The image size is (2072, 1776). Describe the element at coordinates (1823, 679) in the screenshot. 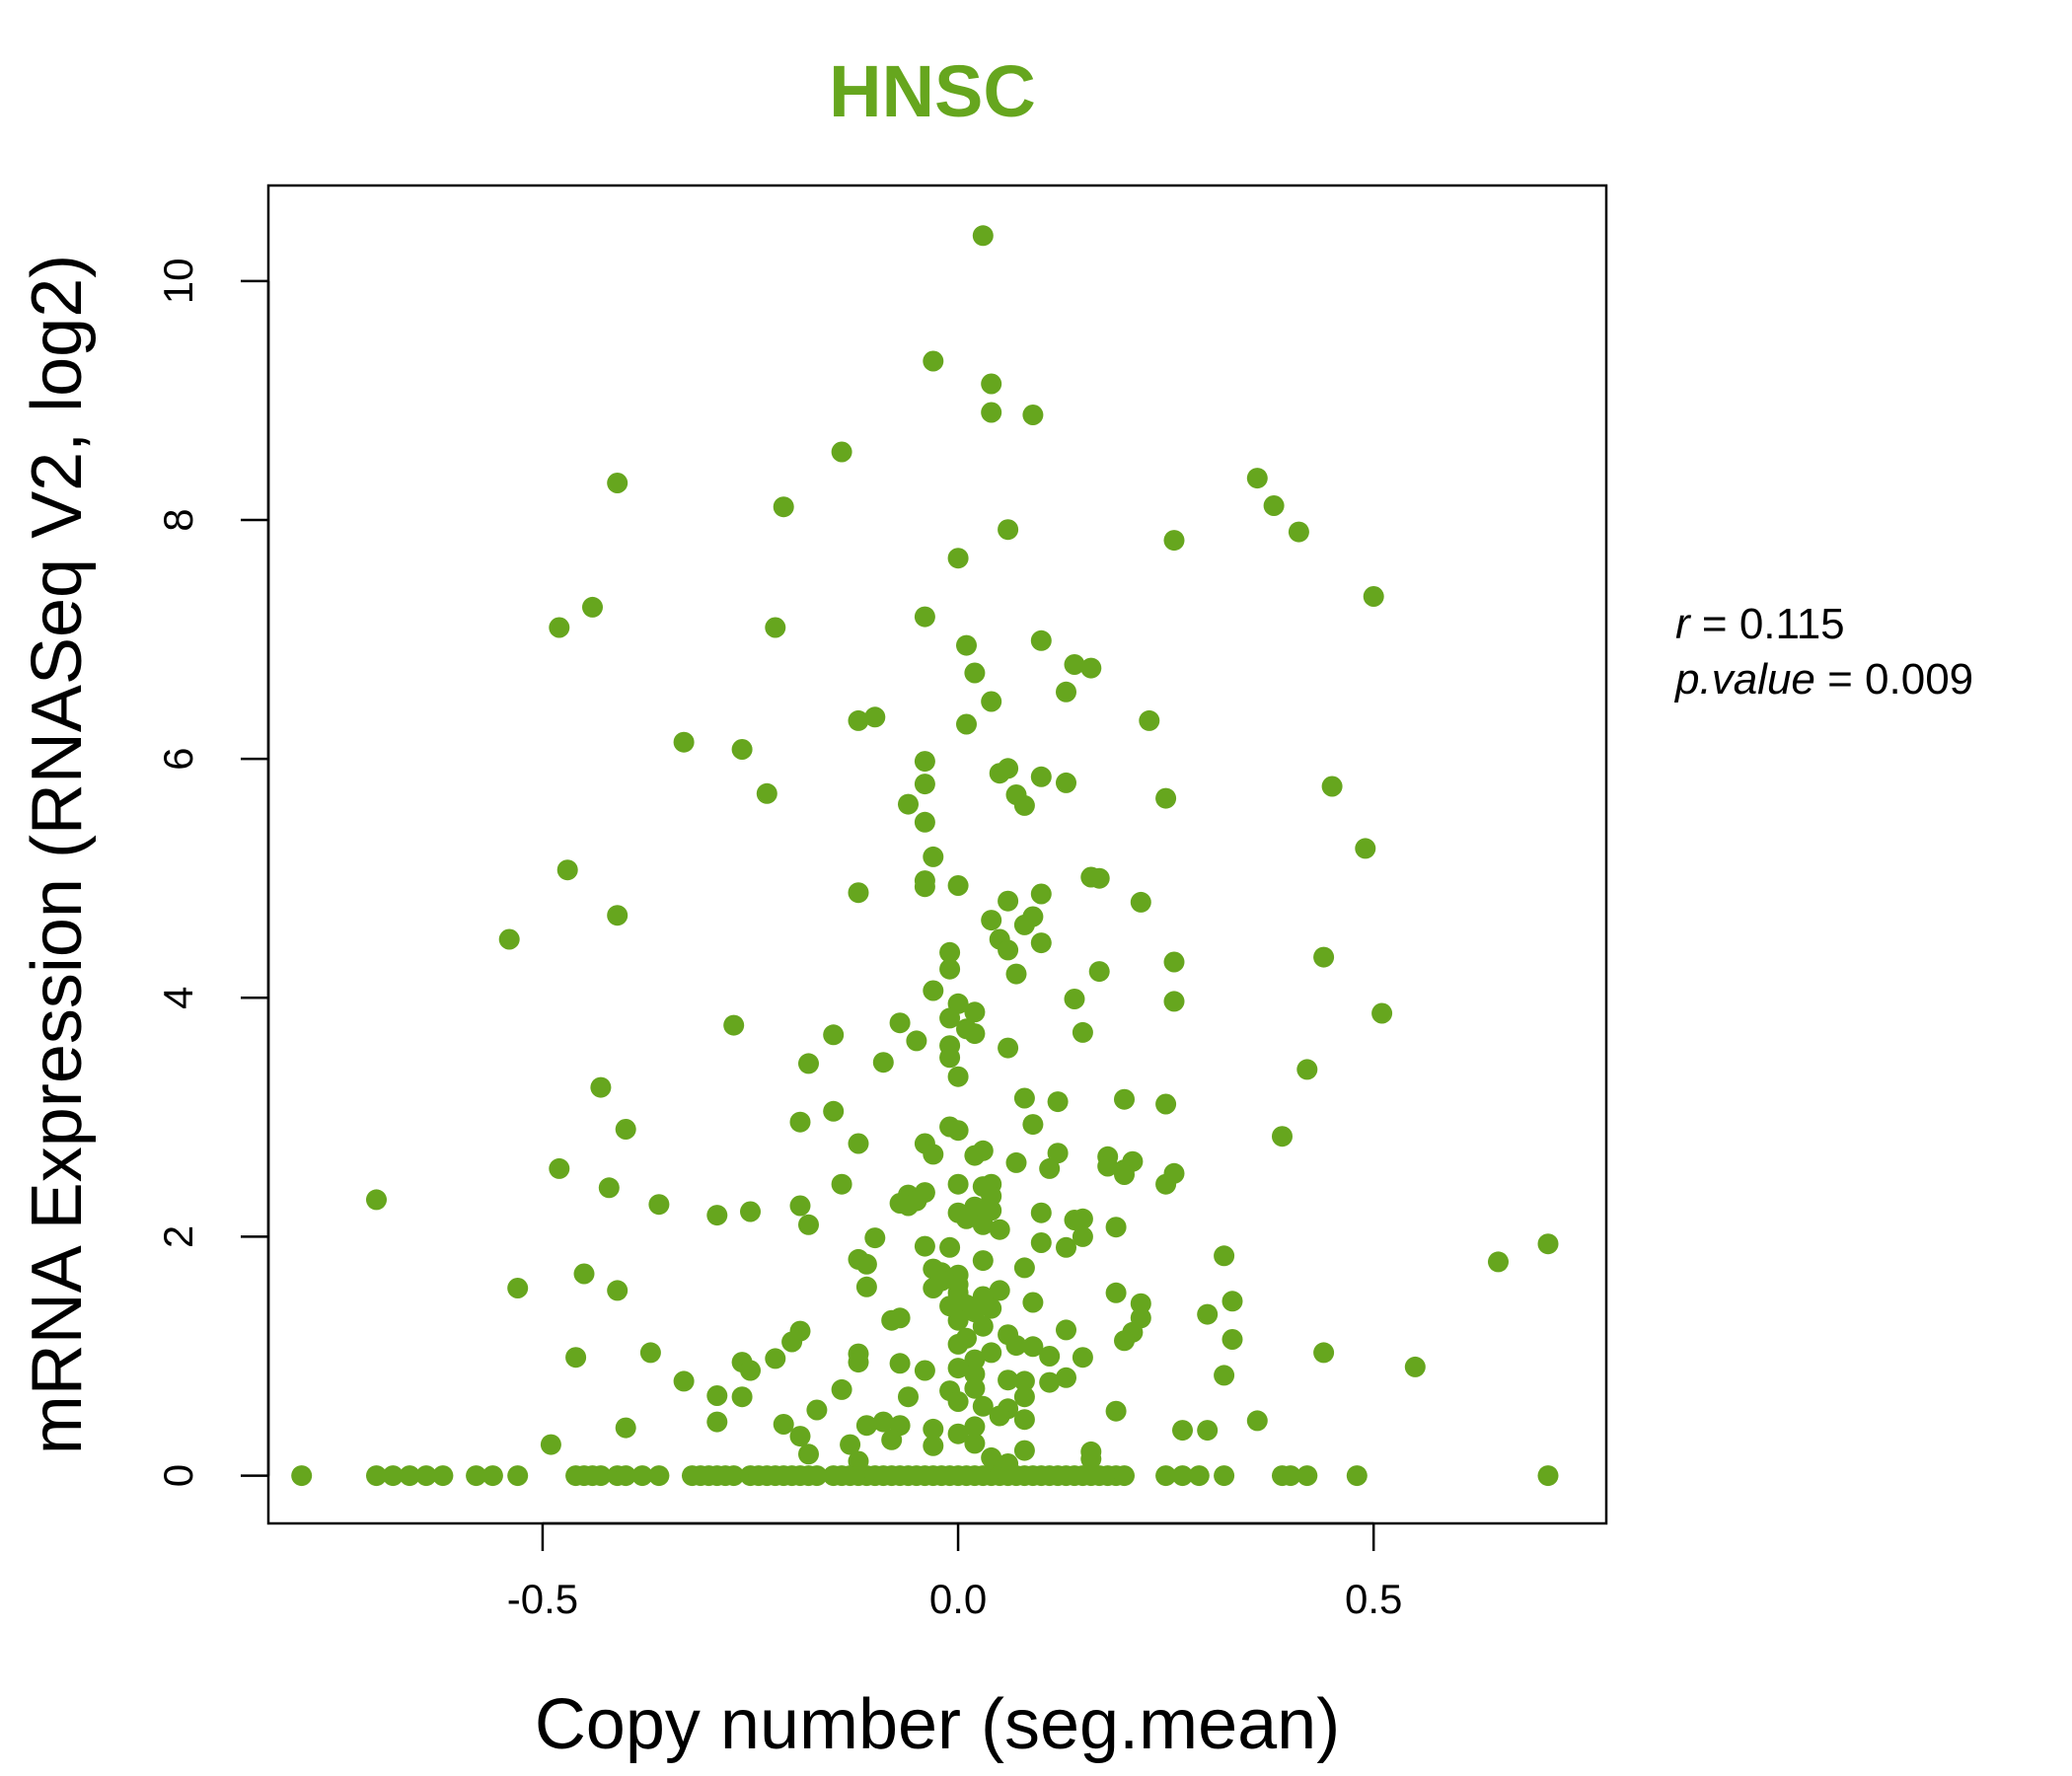

I see `p-stat-line: p.value = 0.009` at that location.